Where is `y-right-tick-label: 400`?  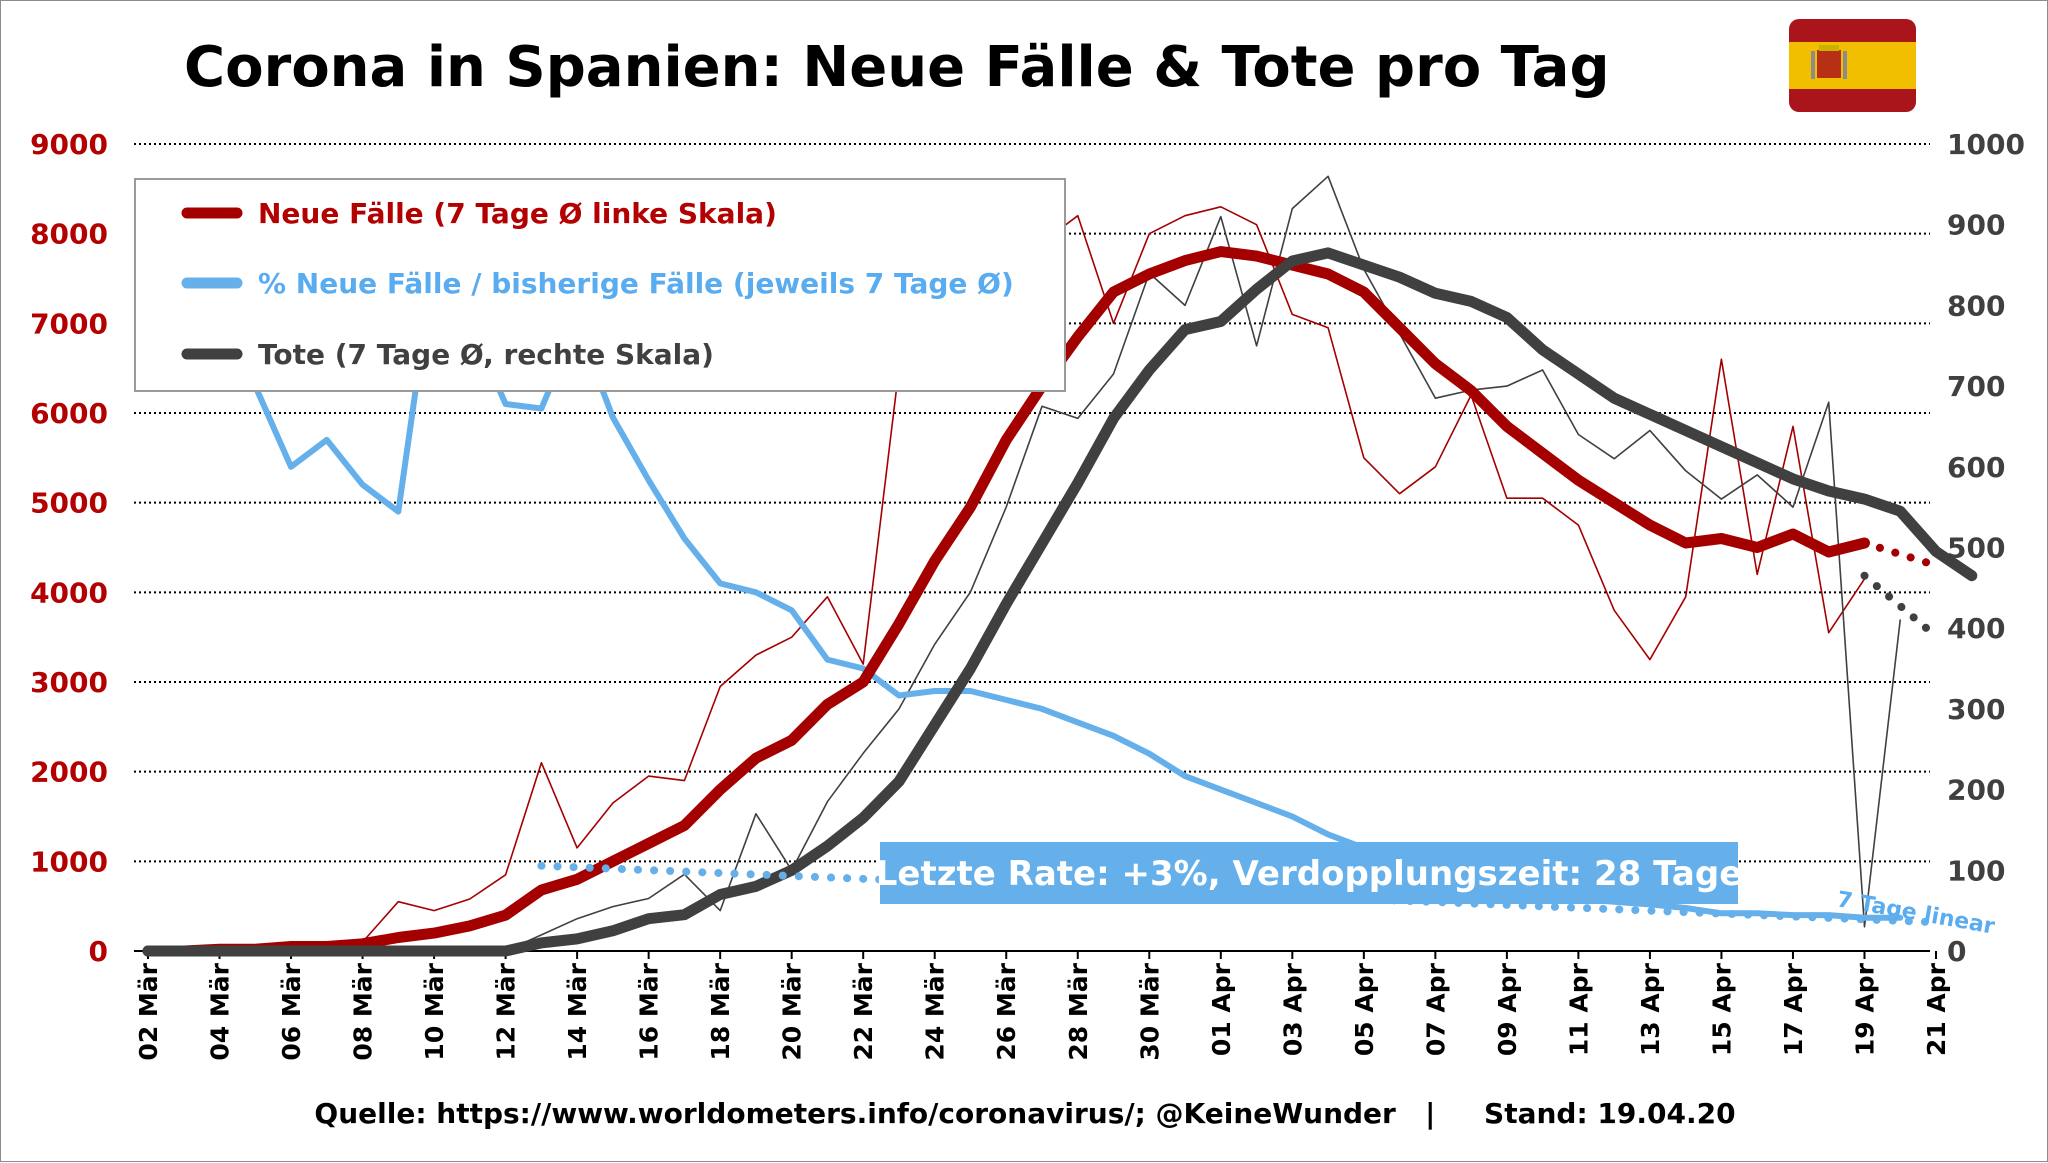 y-right-tick-label: 400 is located at coordinates (1976, 628).